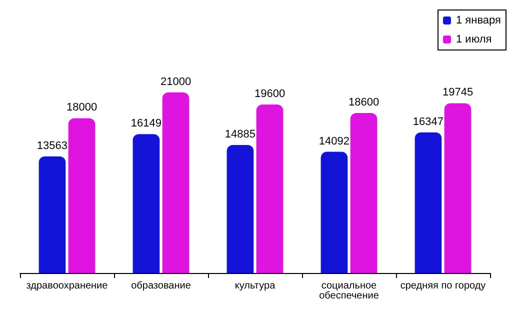 This screenshot has width=518, height=321. What do you see at coordinates (428, 122) in the screenshot?
I see `data-label: 16347` at bounding box center [428, 122].